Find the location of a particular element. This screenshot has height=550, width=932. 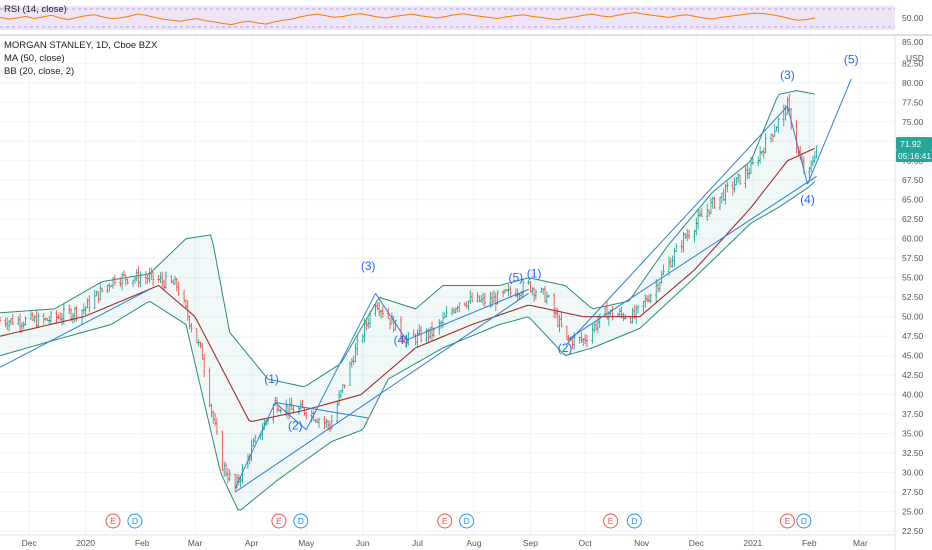

price-tick-label: 57.50 is located at coordinates (913, 258).